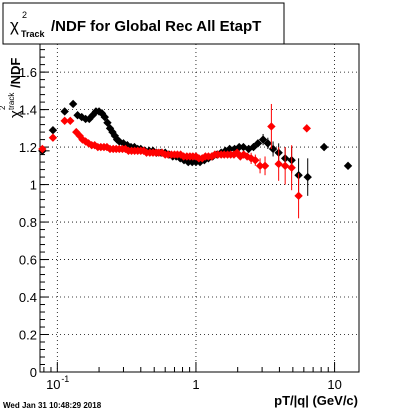 This screenshot has height=414, width=400. What do you see at coordinates (33, 34) in the screenshot?
I see `title-sub: Track` at bounding box center [33, 34].